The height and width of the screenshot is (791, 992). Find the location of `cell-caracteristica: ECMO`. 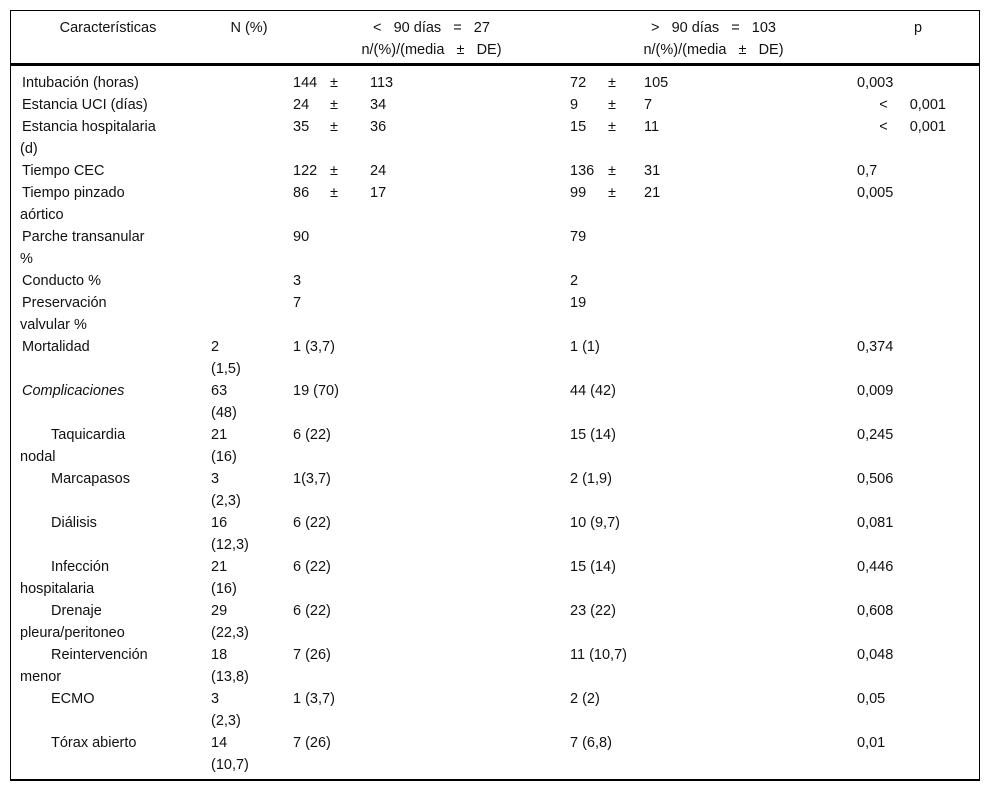

cell-caracteristica: ECMO is located at coordinates (73, 699).